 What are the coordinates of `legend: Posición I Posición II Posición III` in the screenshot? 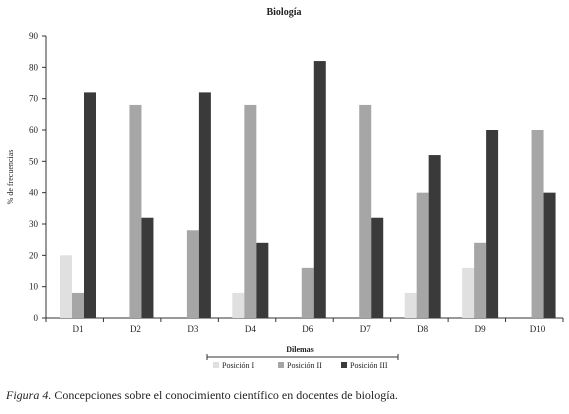 It's located at (302, 362).